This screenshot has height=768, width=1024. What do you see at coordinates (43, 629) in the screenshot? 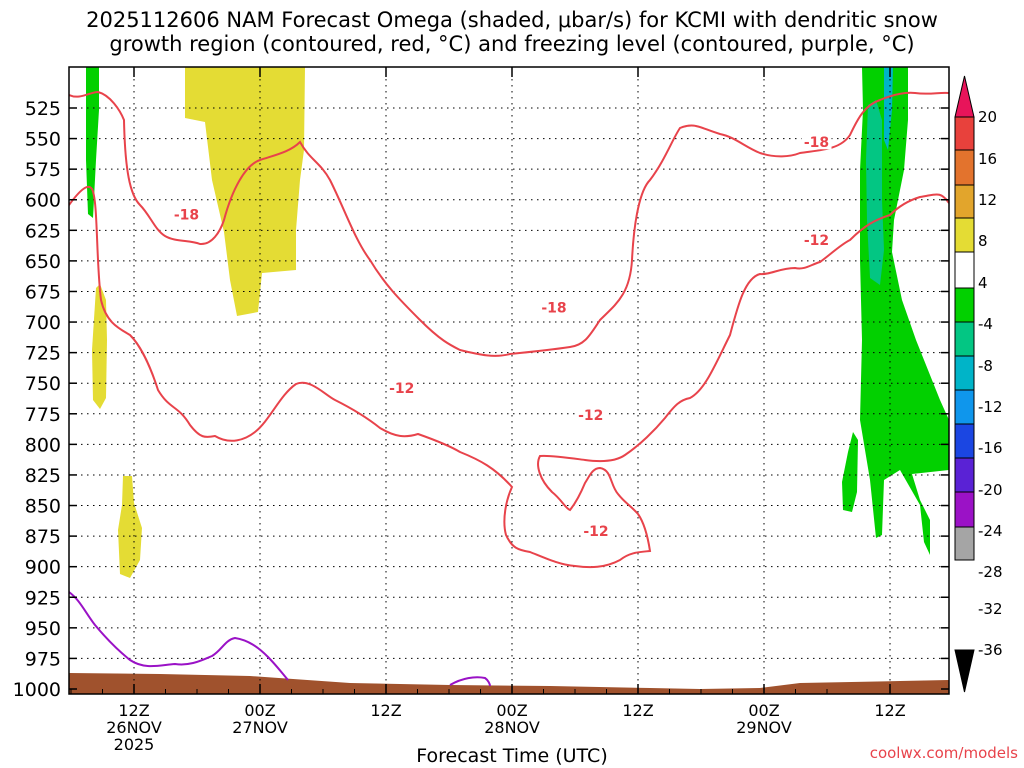
I see `y-tick-label: 950` at bounding box center [43, 629].